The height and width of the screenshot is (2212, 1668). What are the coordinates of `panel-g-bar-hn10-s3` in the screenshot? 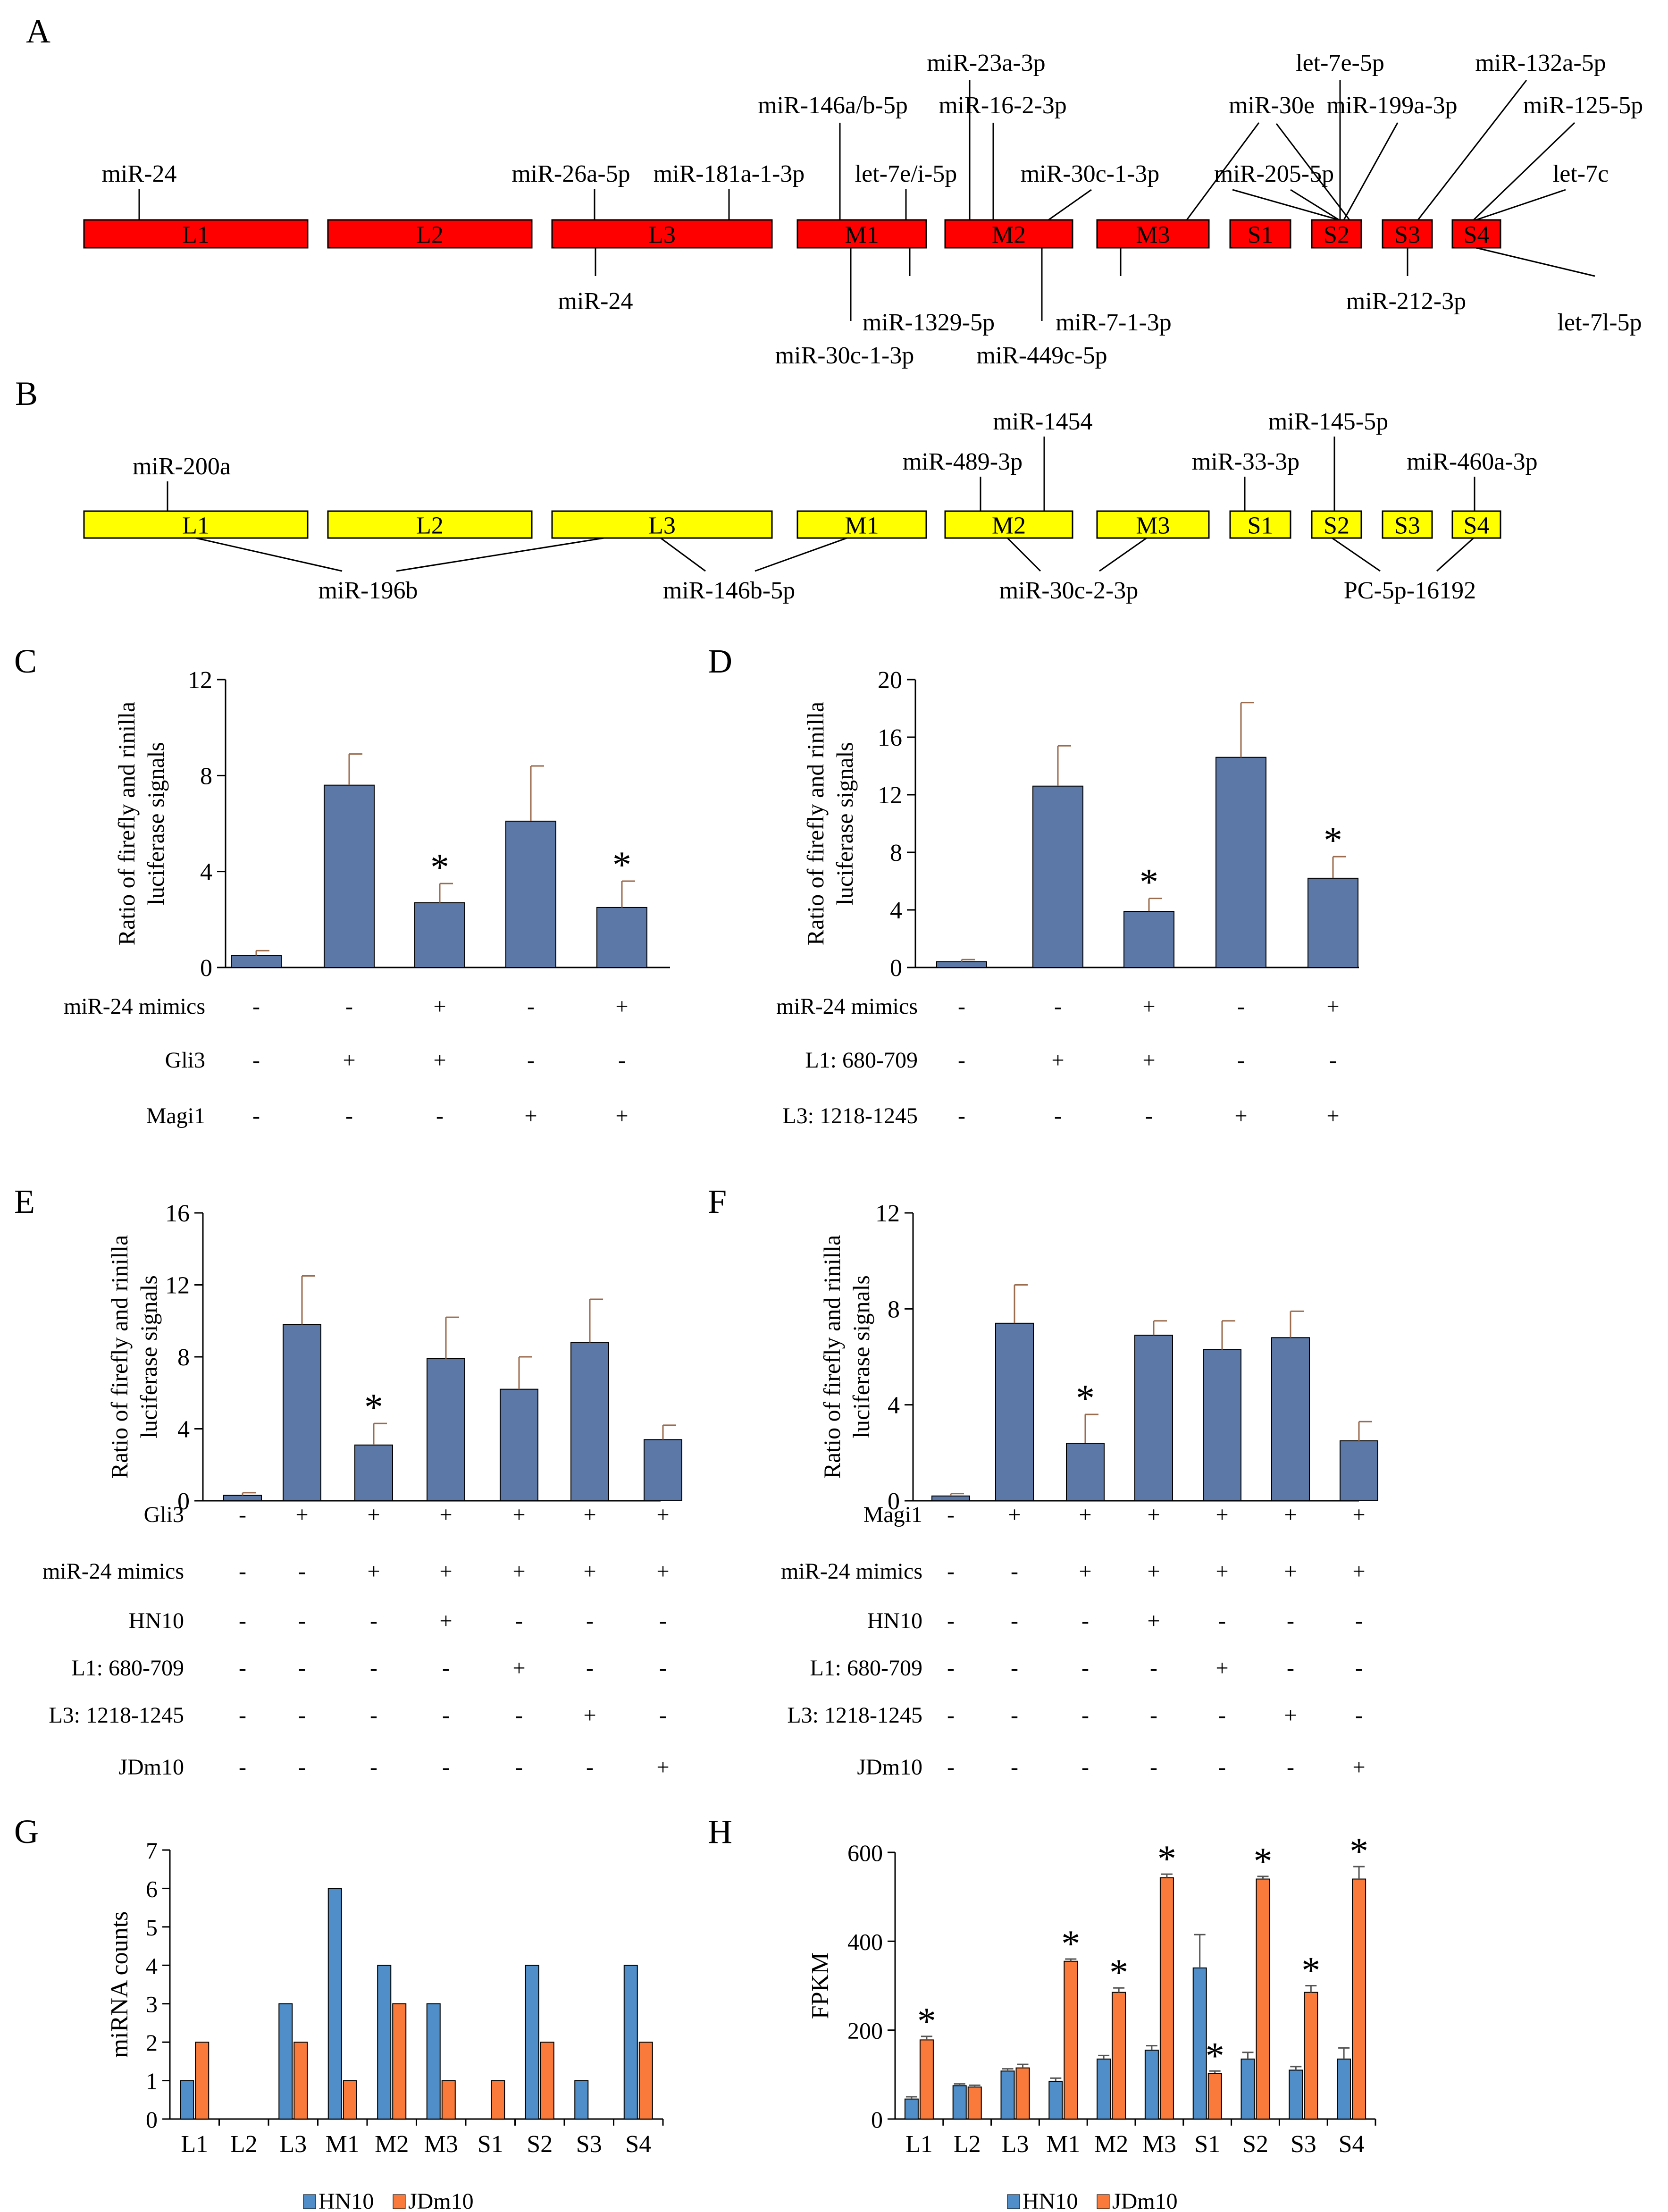 It's located at (581, 2099).